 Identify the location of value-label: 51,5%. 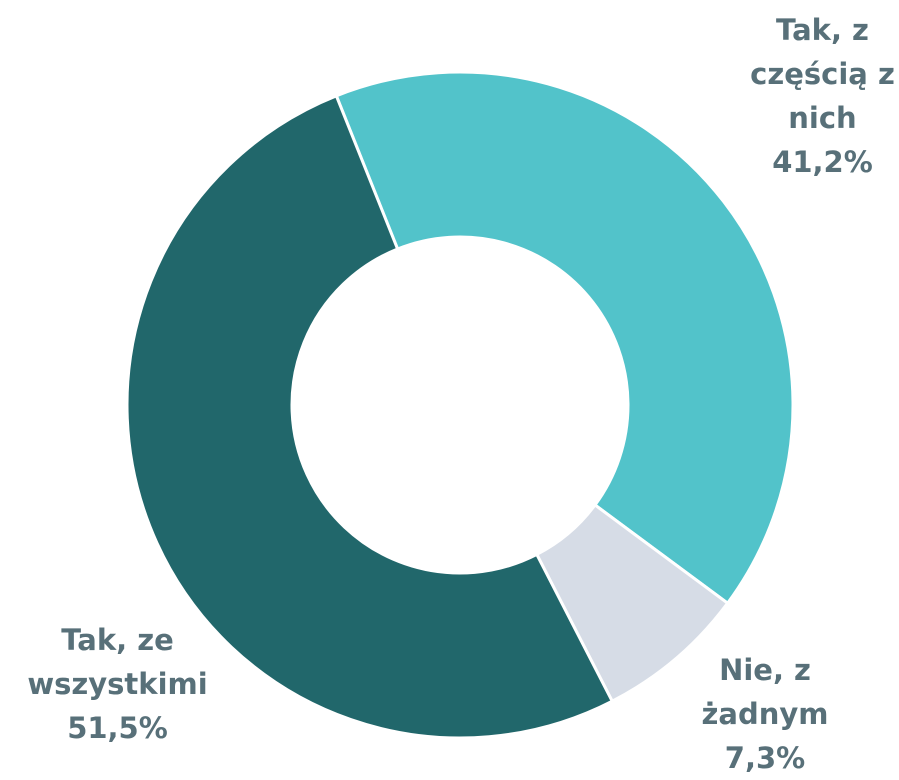
(117, 728).